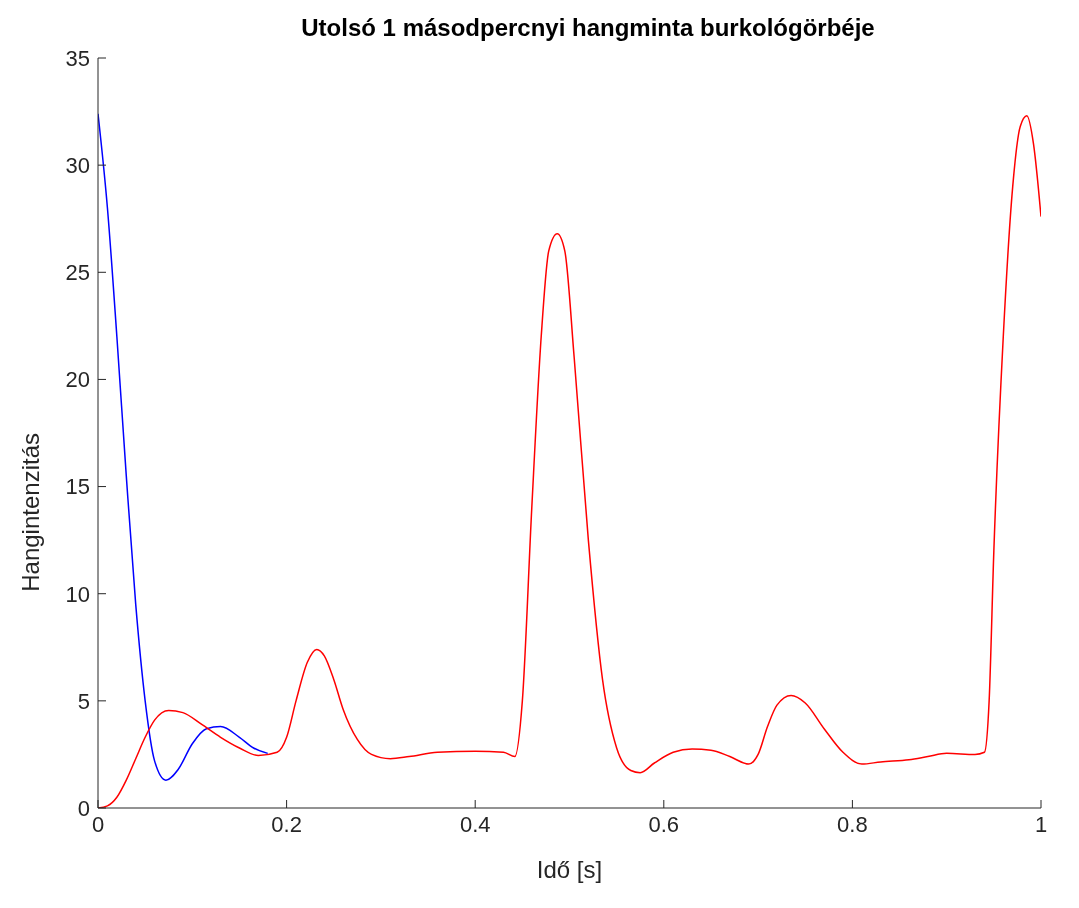 This screenshot has width=1079, height=908. I want to click on y-tick-label: 0, so click(83, 808).